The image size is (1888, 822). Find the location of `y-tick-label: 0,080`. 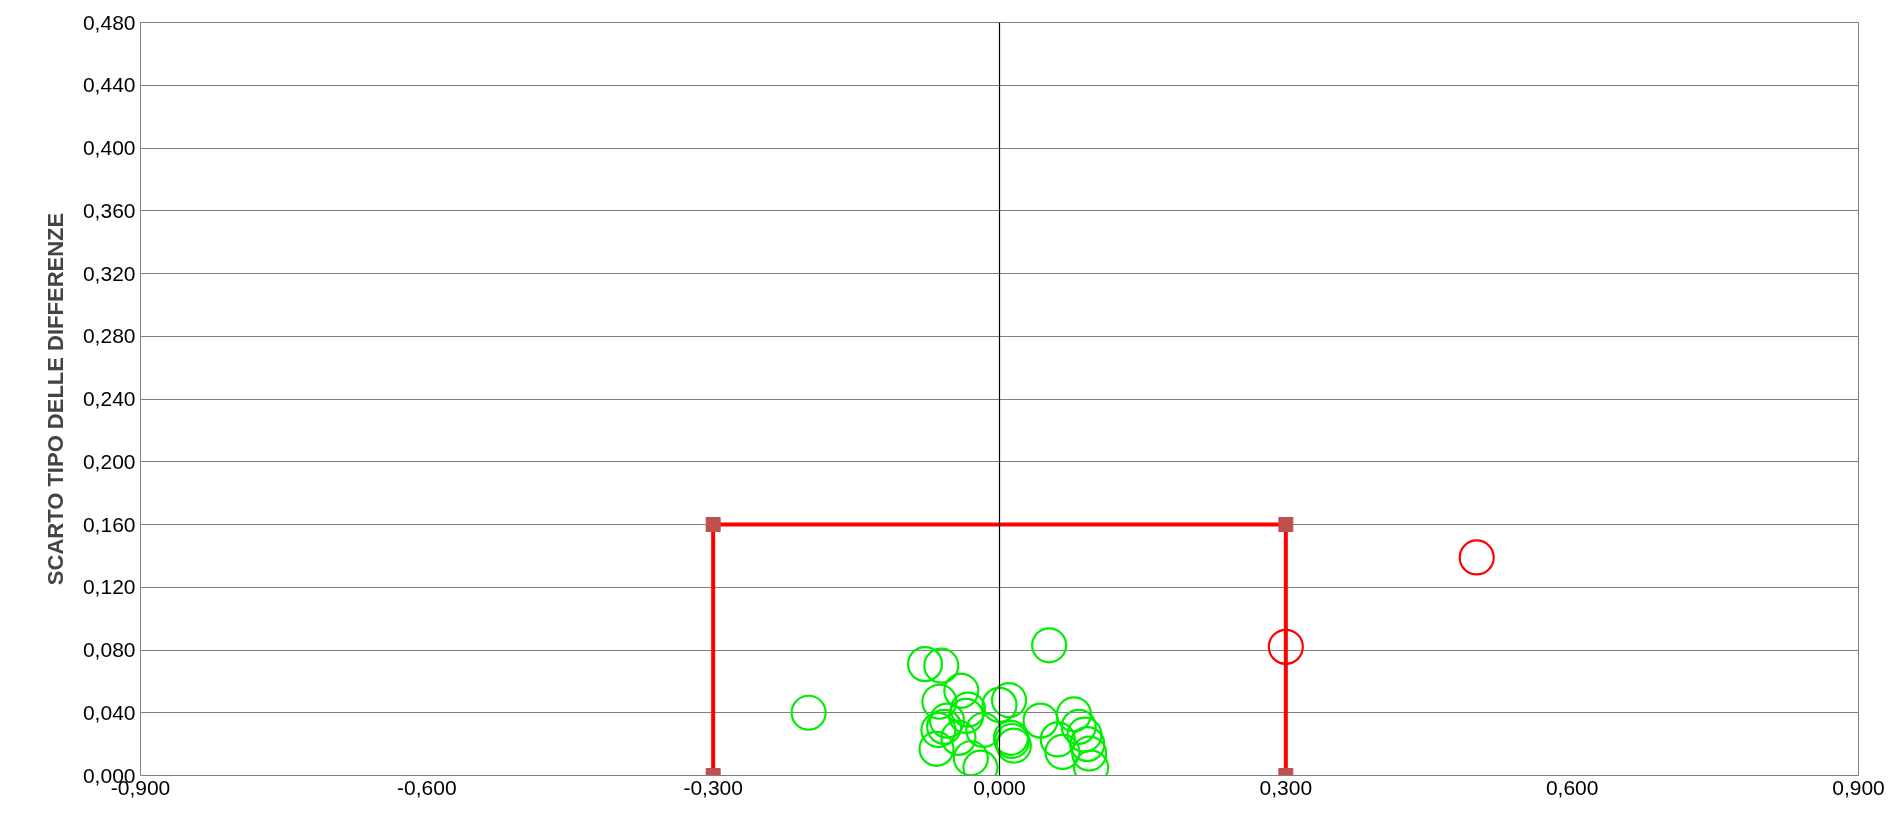

y-tick-label: 0,080 is located at coordinates (109, 649).